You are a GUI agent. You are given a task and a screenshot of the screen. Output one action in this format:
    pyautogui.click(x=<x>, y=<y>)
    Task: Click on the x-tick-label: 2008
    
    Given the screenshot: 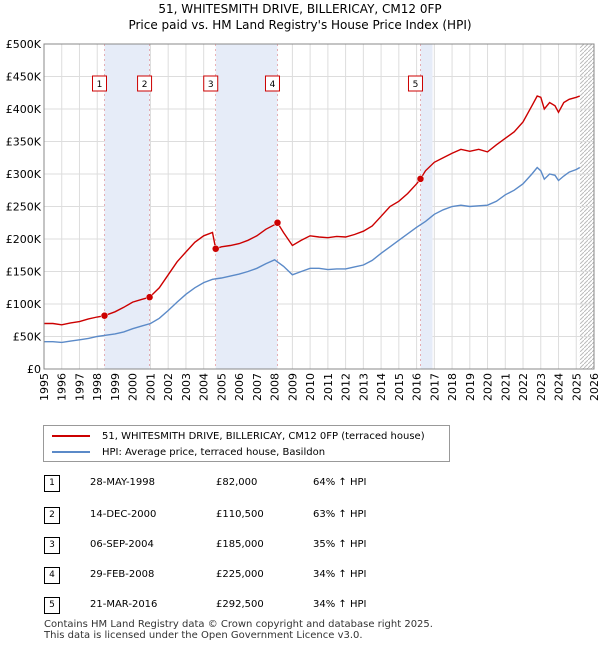 What is the action you would take?
    pyautogui.click(x=275, y=387)
    